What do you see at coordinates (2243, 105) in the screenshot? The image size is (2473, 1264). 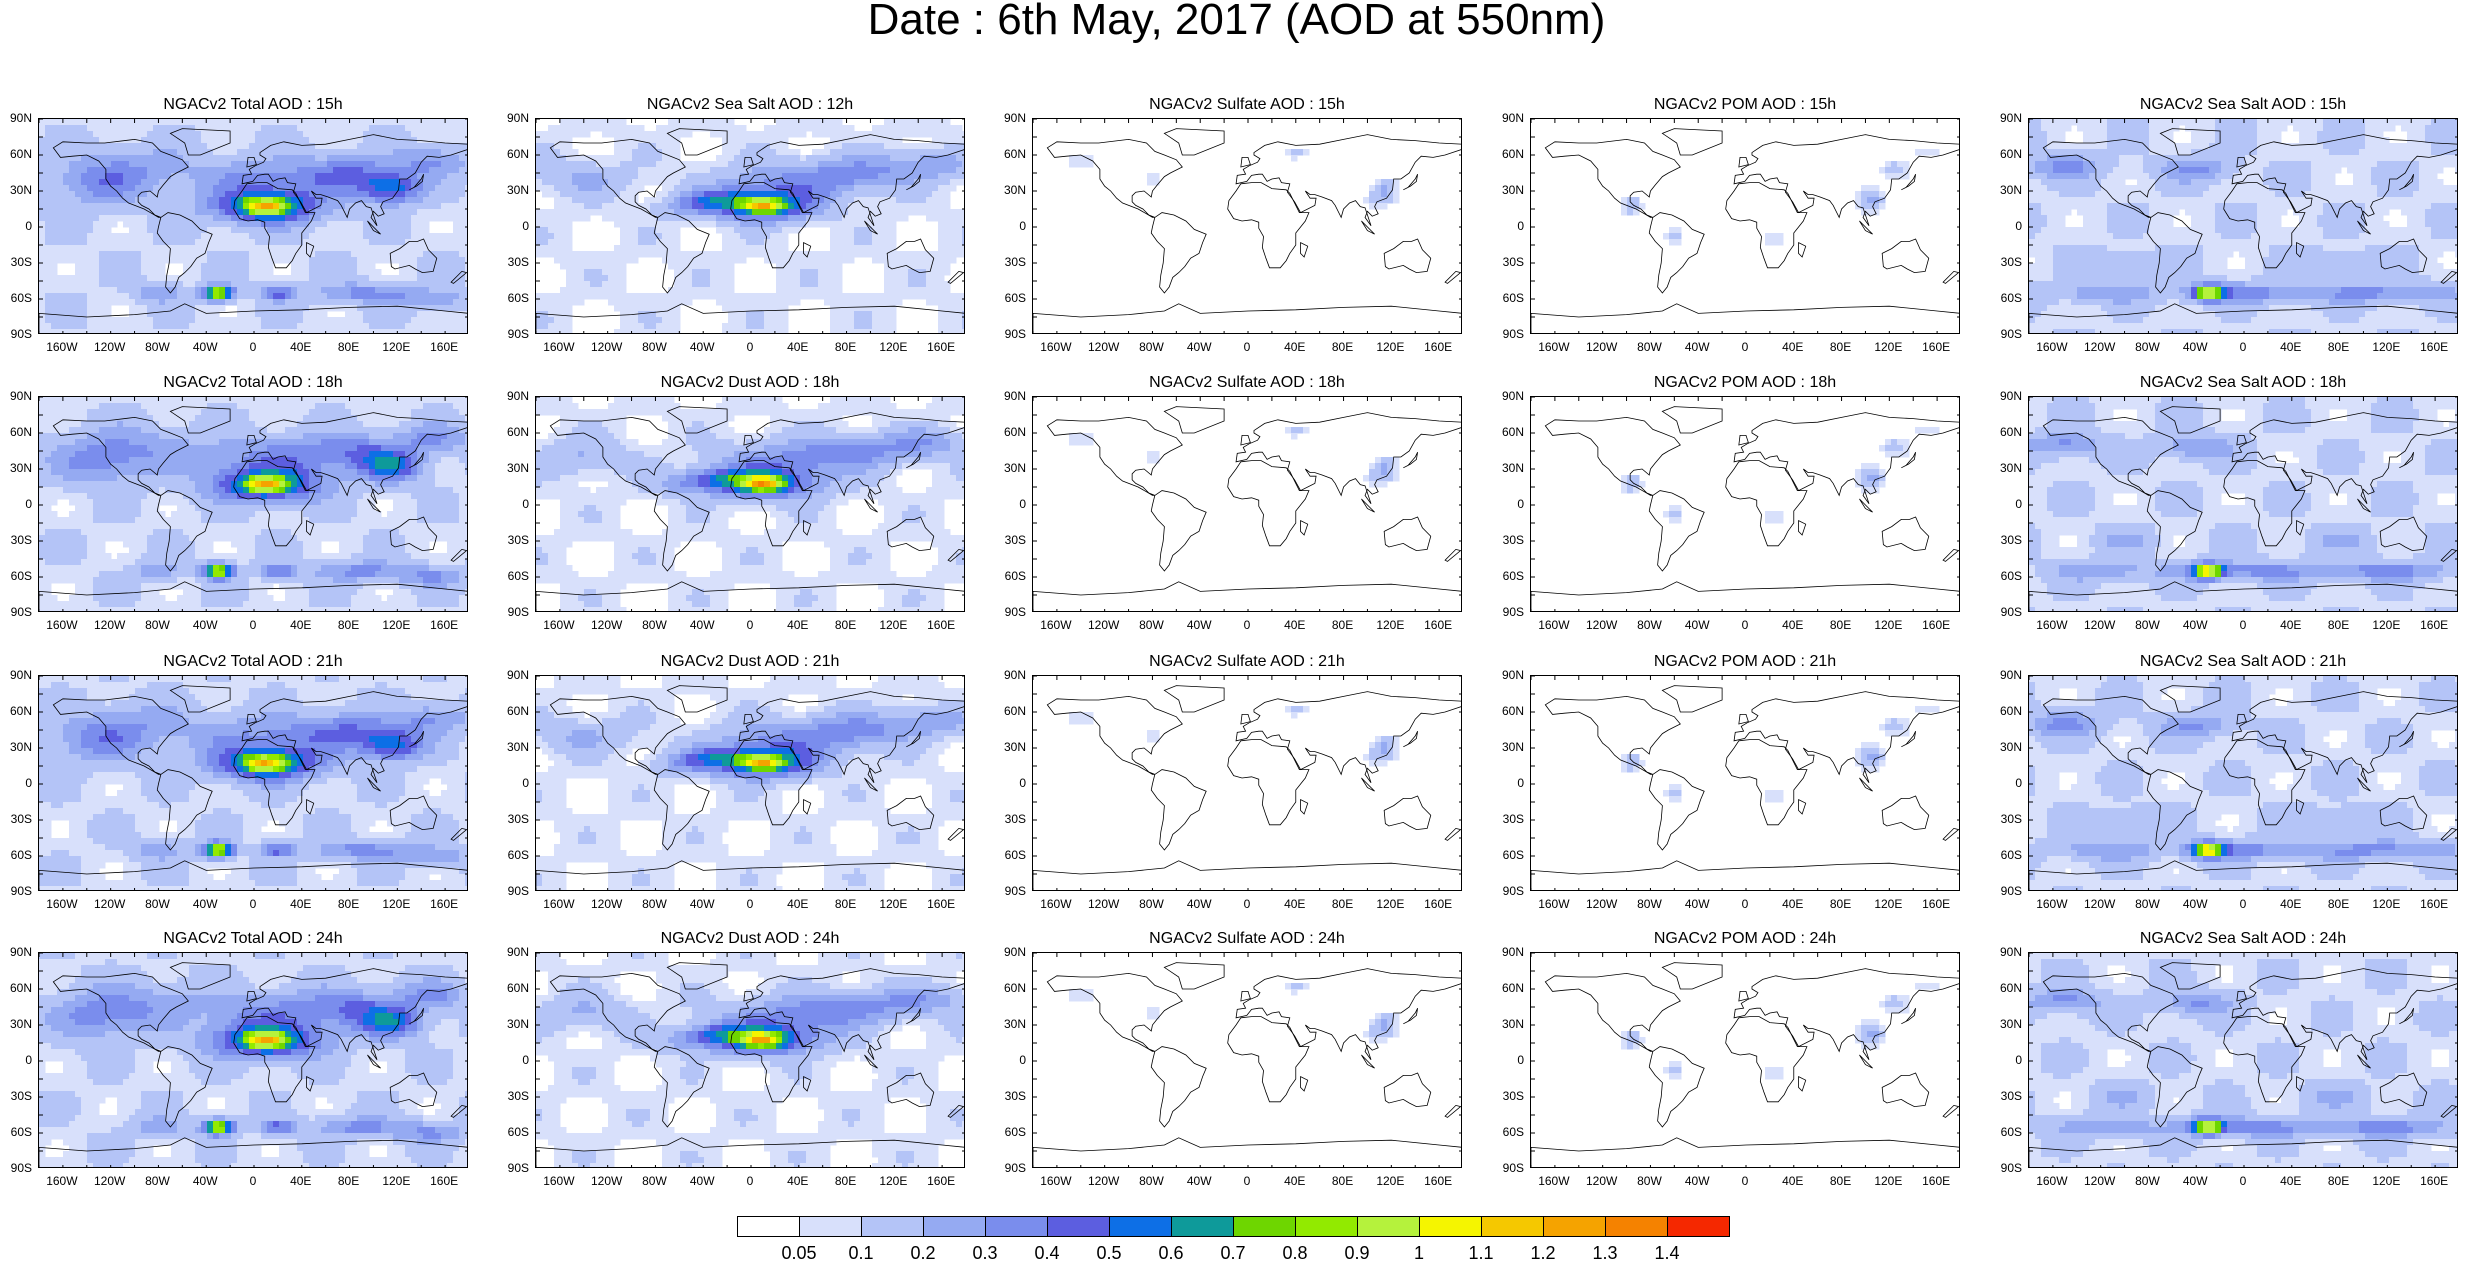 I see `panel-title: NGACv2 Sea Salt AOD : 15h` at bounding box center [2243, 105].